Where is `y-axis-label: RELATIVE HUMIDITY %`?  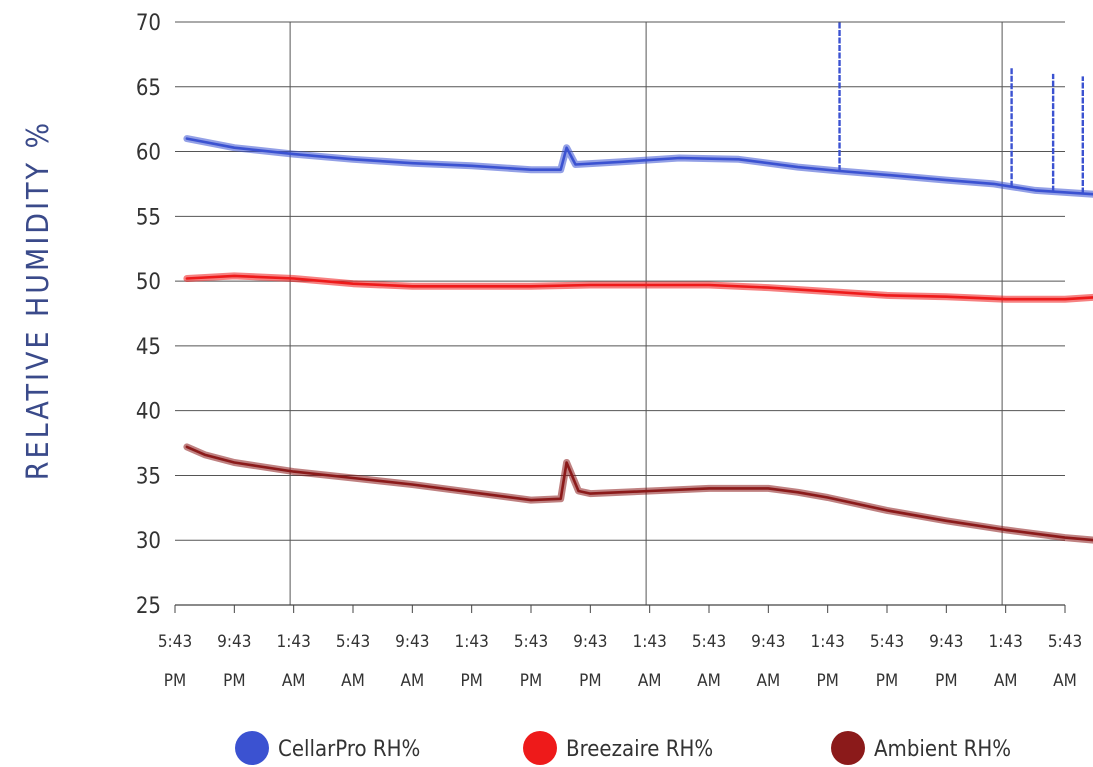
y-axis-label: RELATIVE HUMIDITY % is located at coordinates (38, 300).